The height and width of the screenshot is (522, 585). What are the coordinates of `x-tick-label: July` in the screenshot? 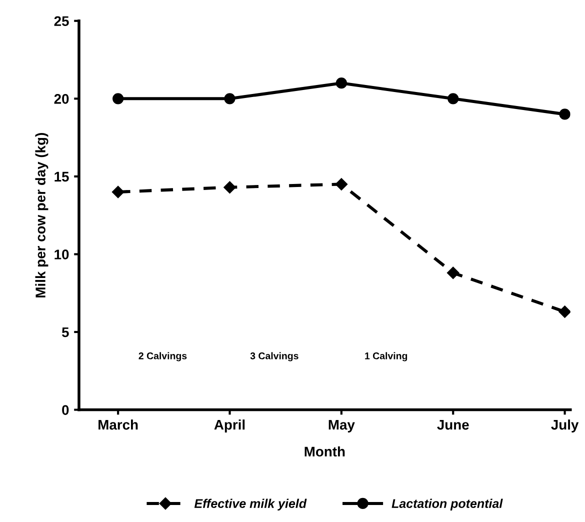 It's located at (565, 425).